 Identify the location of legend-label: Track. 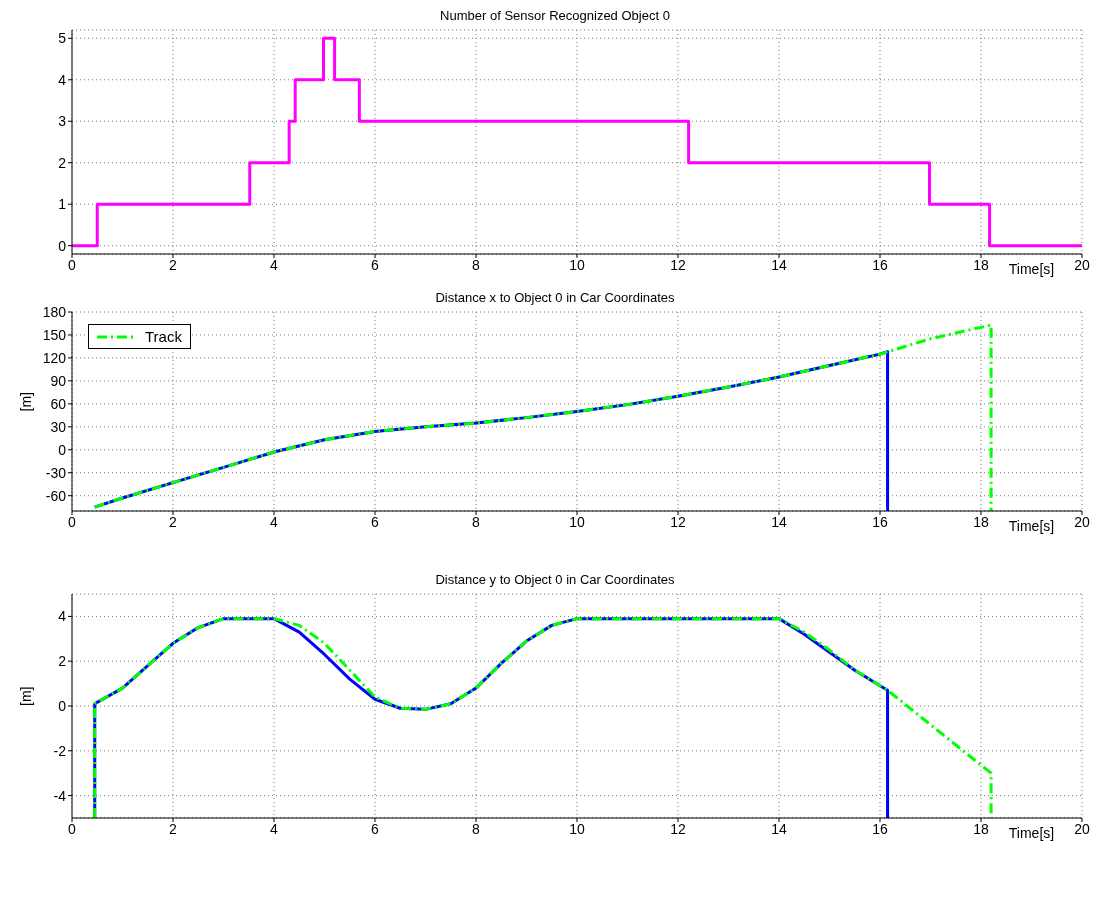
(163, 336).